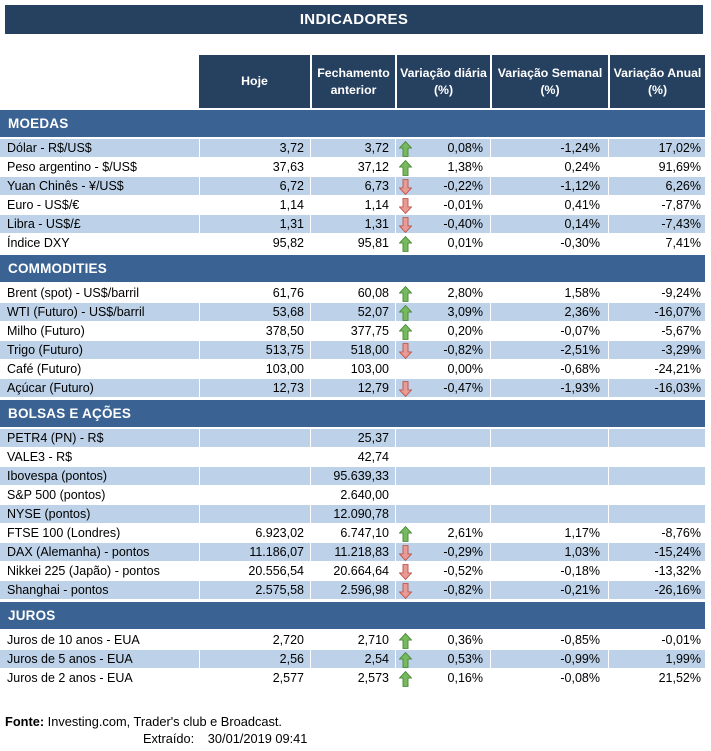  What do you see at coordinates (376, 148) in the screenshot?
I see `cell-prev-value: 3,72` at bounding box center [376, 148].